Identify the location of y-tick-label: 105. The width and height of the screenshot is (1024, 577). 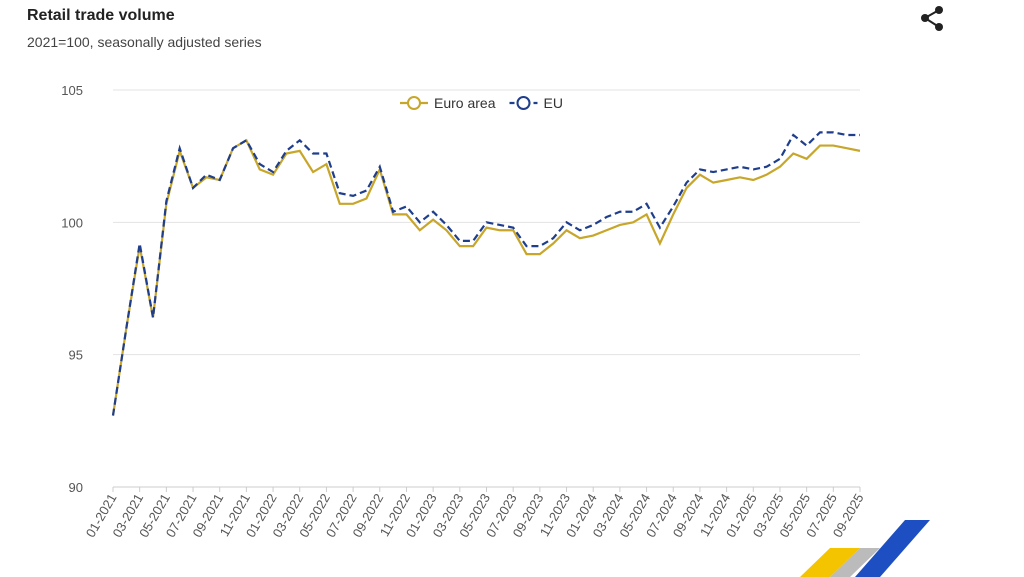
(72, 90).